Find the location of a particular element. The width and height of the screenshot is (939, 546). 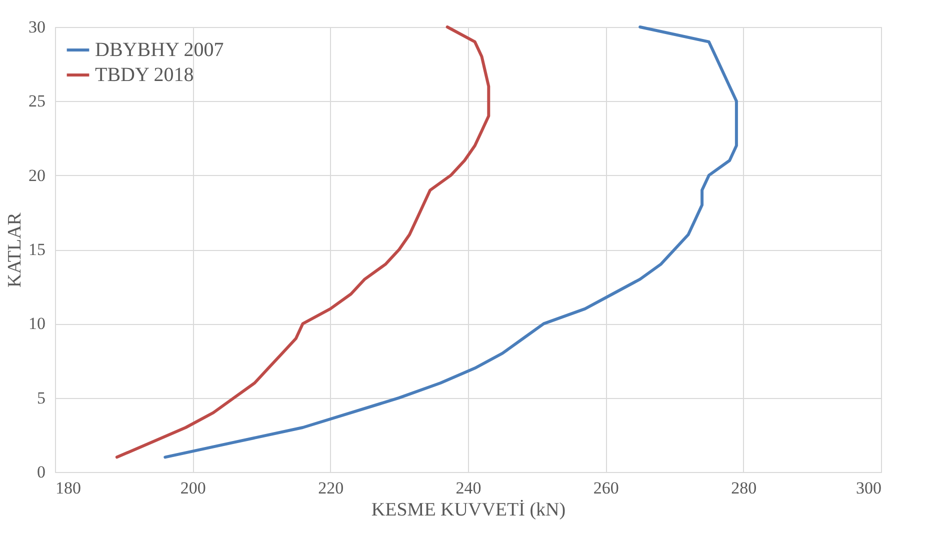

legend-label: TBDY 2018 is located at coordinates (144, 75).